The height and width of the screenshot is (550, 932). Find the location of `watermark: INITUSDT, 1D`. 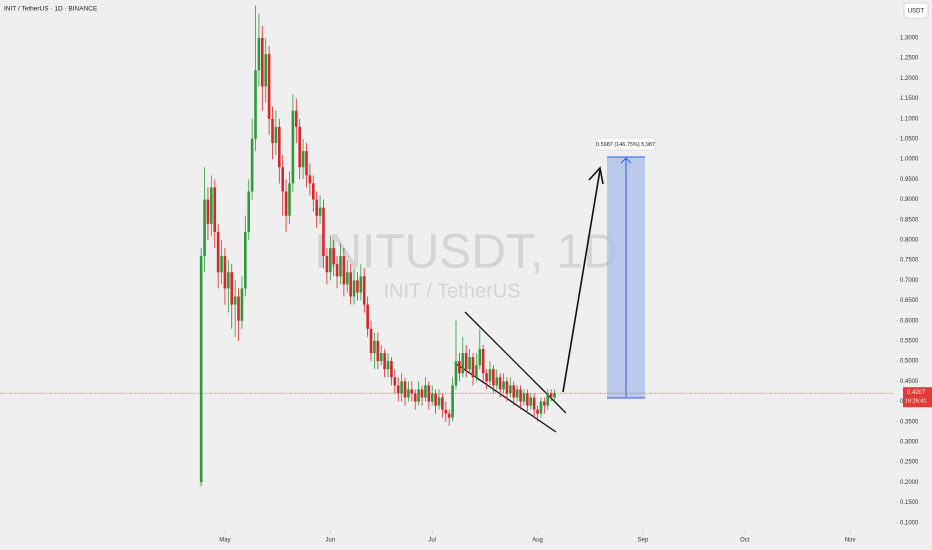

watermark: INITUSDT, 1D is located at coordinates (466, 252).